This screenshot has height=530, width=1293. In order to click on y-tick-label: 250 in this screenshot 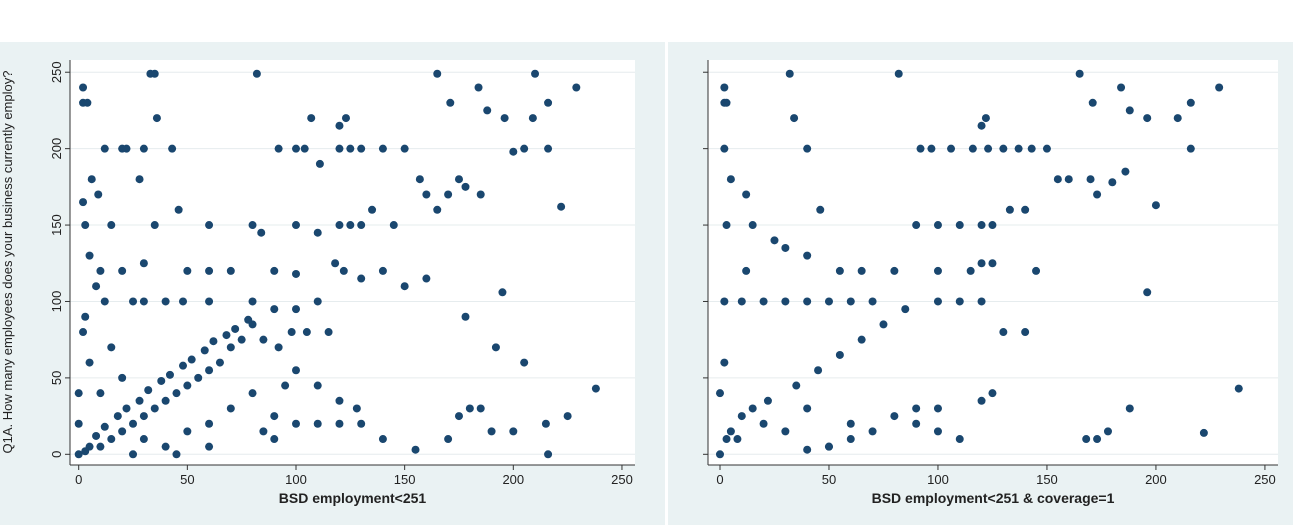, I will do `click(56, 72)`.